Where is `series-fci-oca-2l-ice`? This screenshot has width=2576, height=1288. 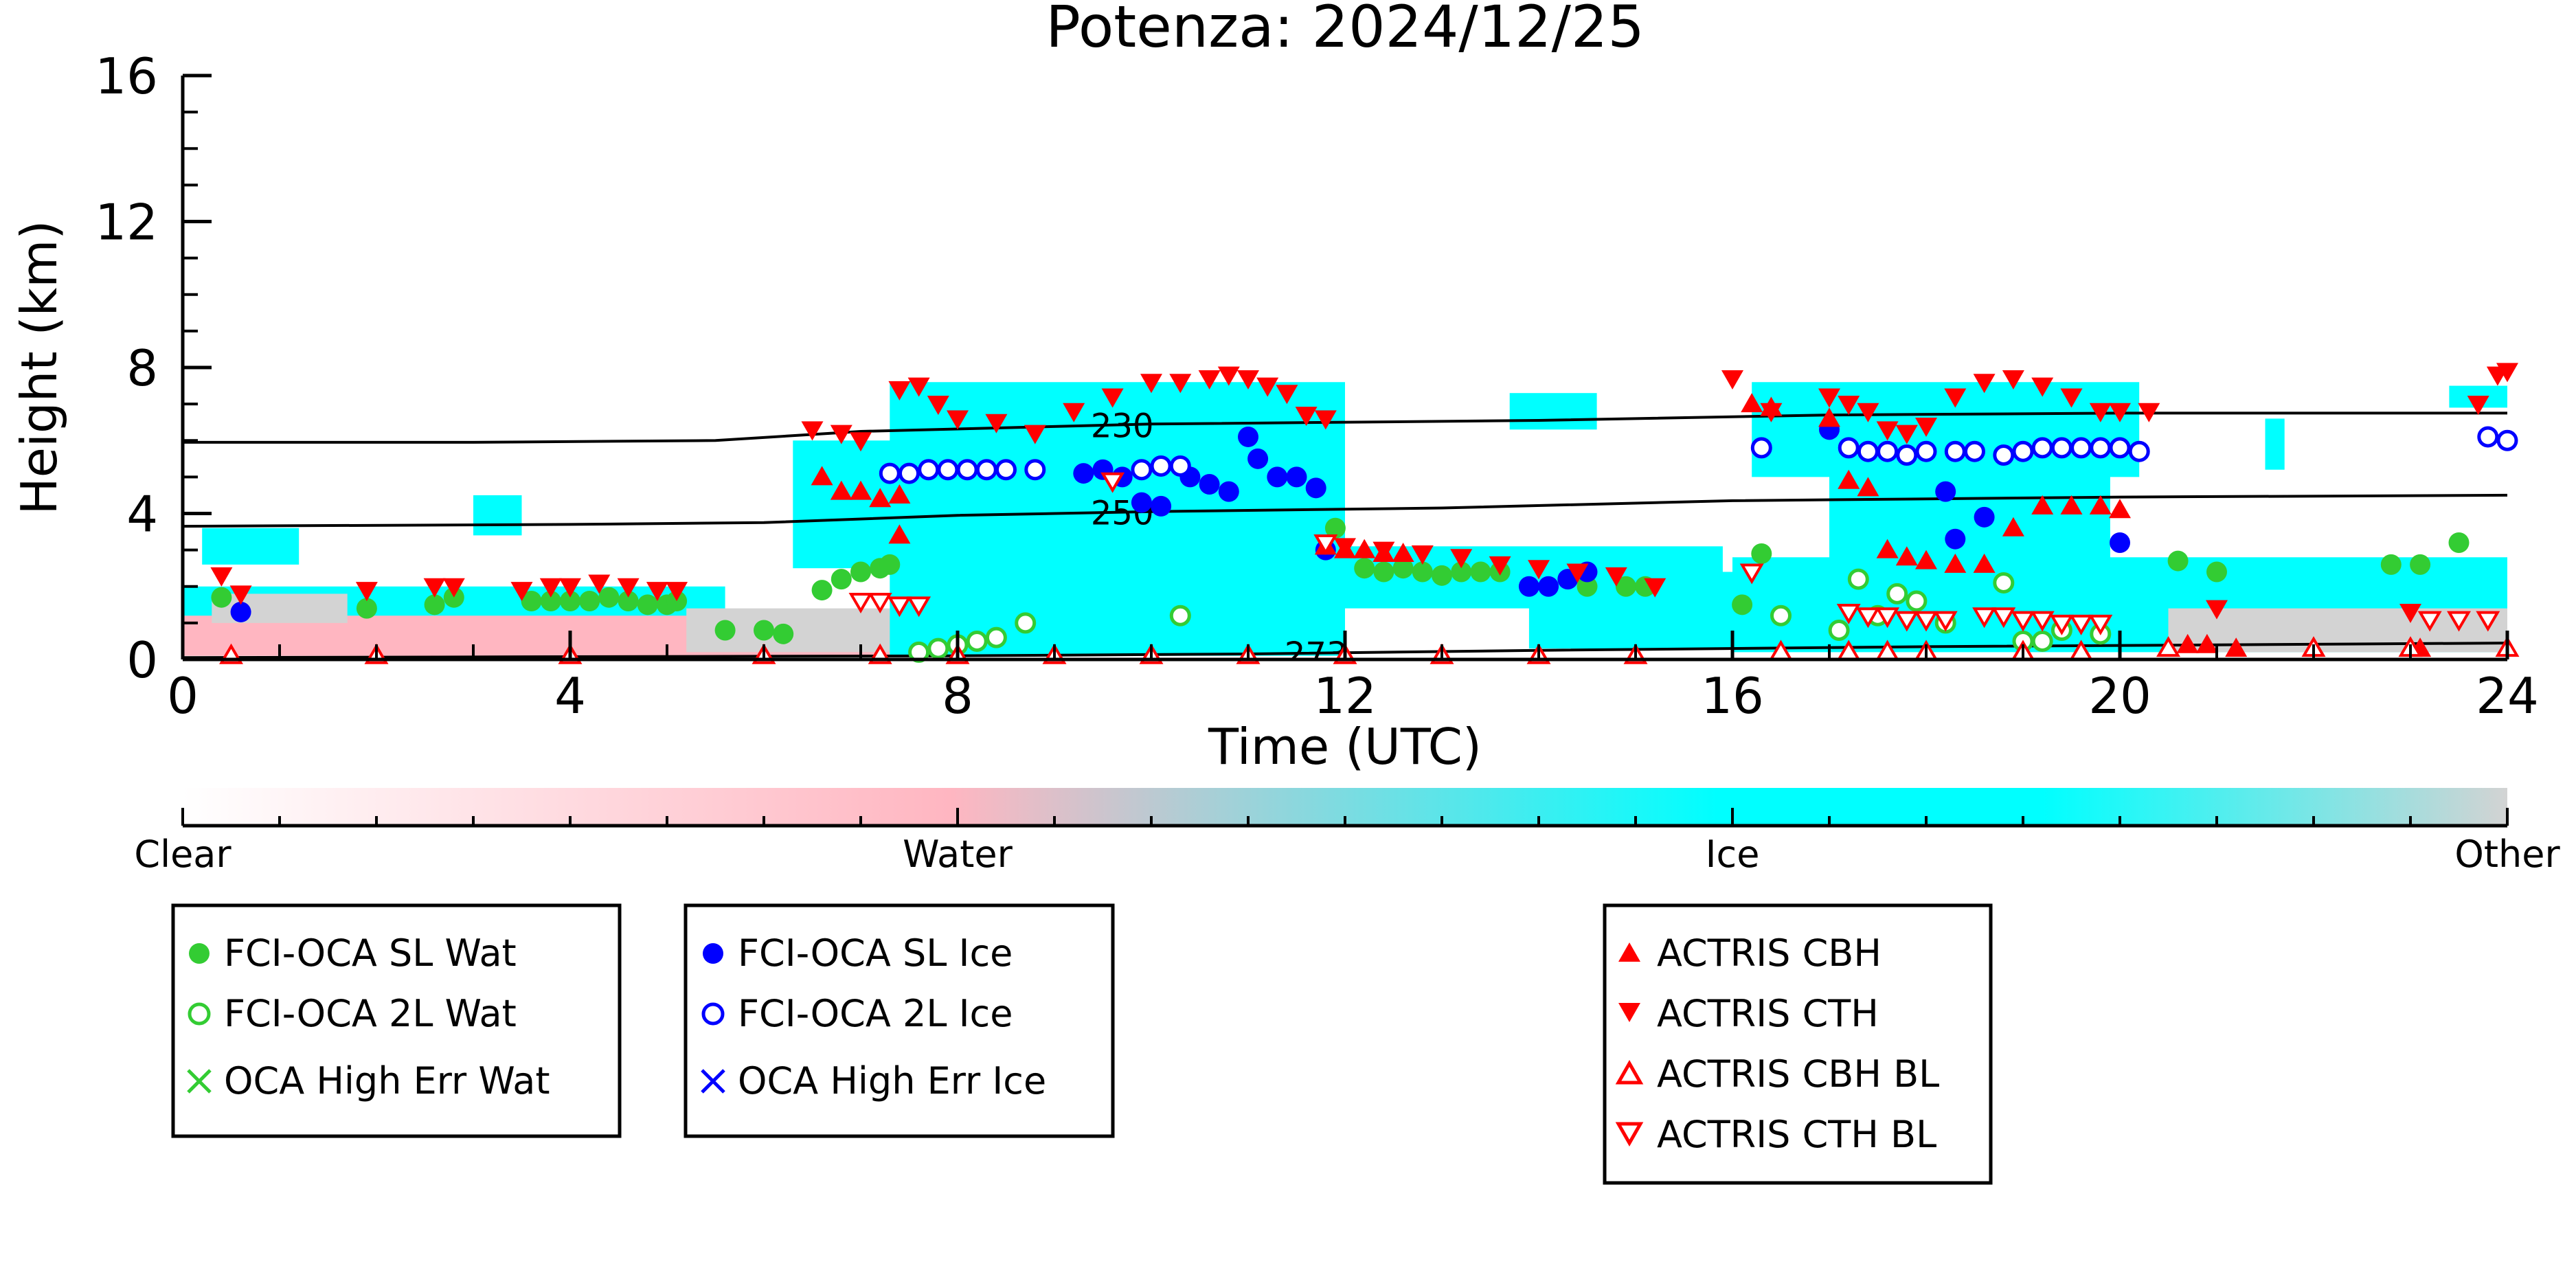
series-fci-oca-2l-ice is located at coordinates (1698, 455).